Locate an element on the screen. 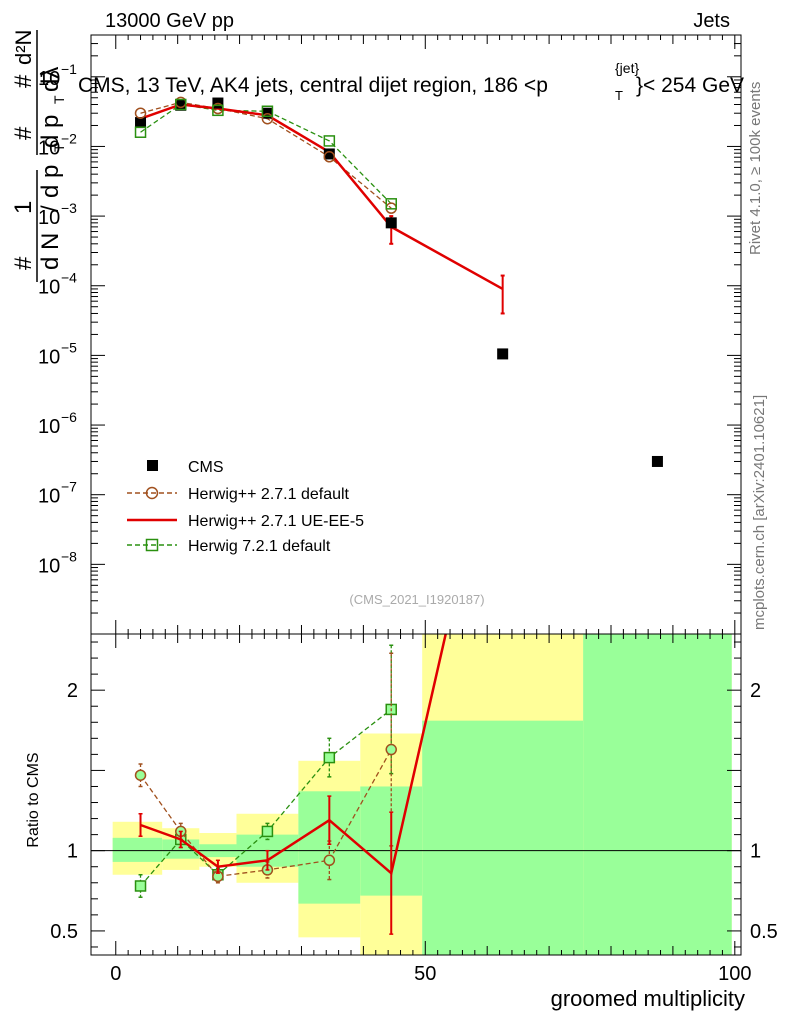  ylabel-slash: / is located at coordinates (50, 208).